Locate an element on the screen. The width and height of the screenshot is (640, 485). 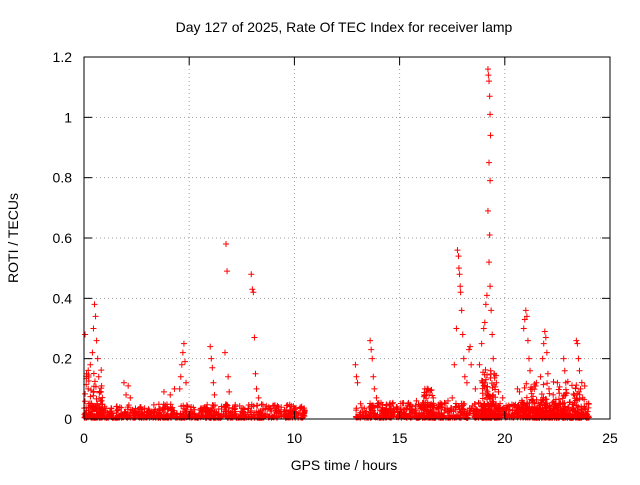
x-tick-label: 0 is located at coordinates (84, 438).